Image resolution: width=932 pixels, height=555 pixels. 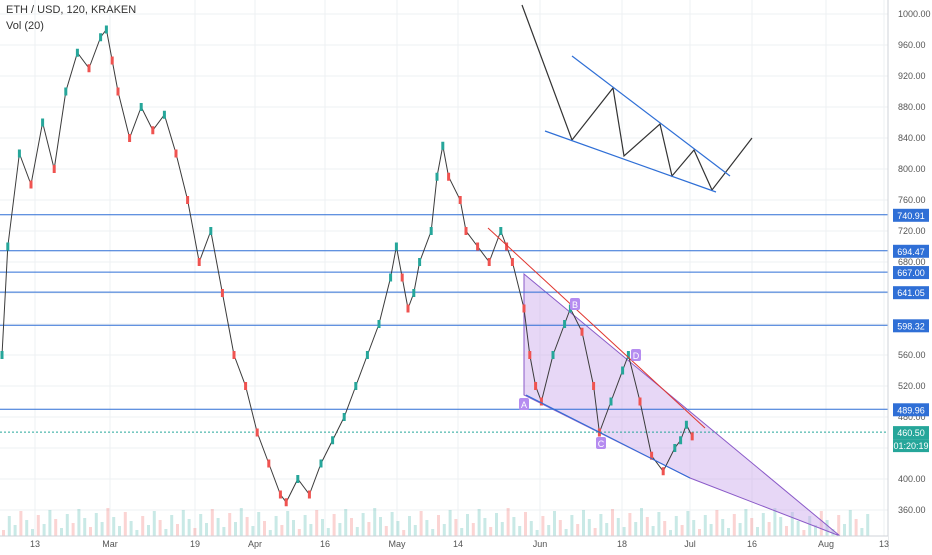 What do you see at coordinates (912, 231) in the screenshot?
I see `y-tick-label: 720.00` at bounding box center [912, 231].